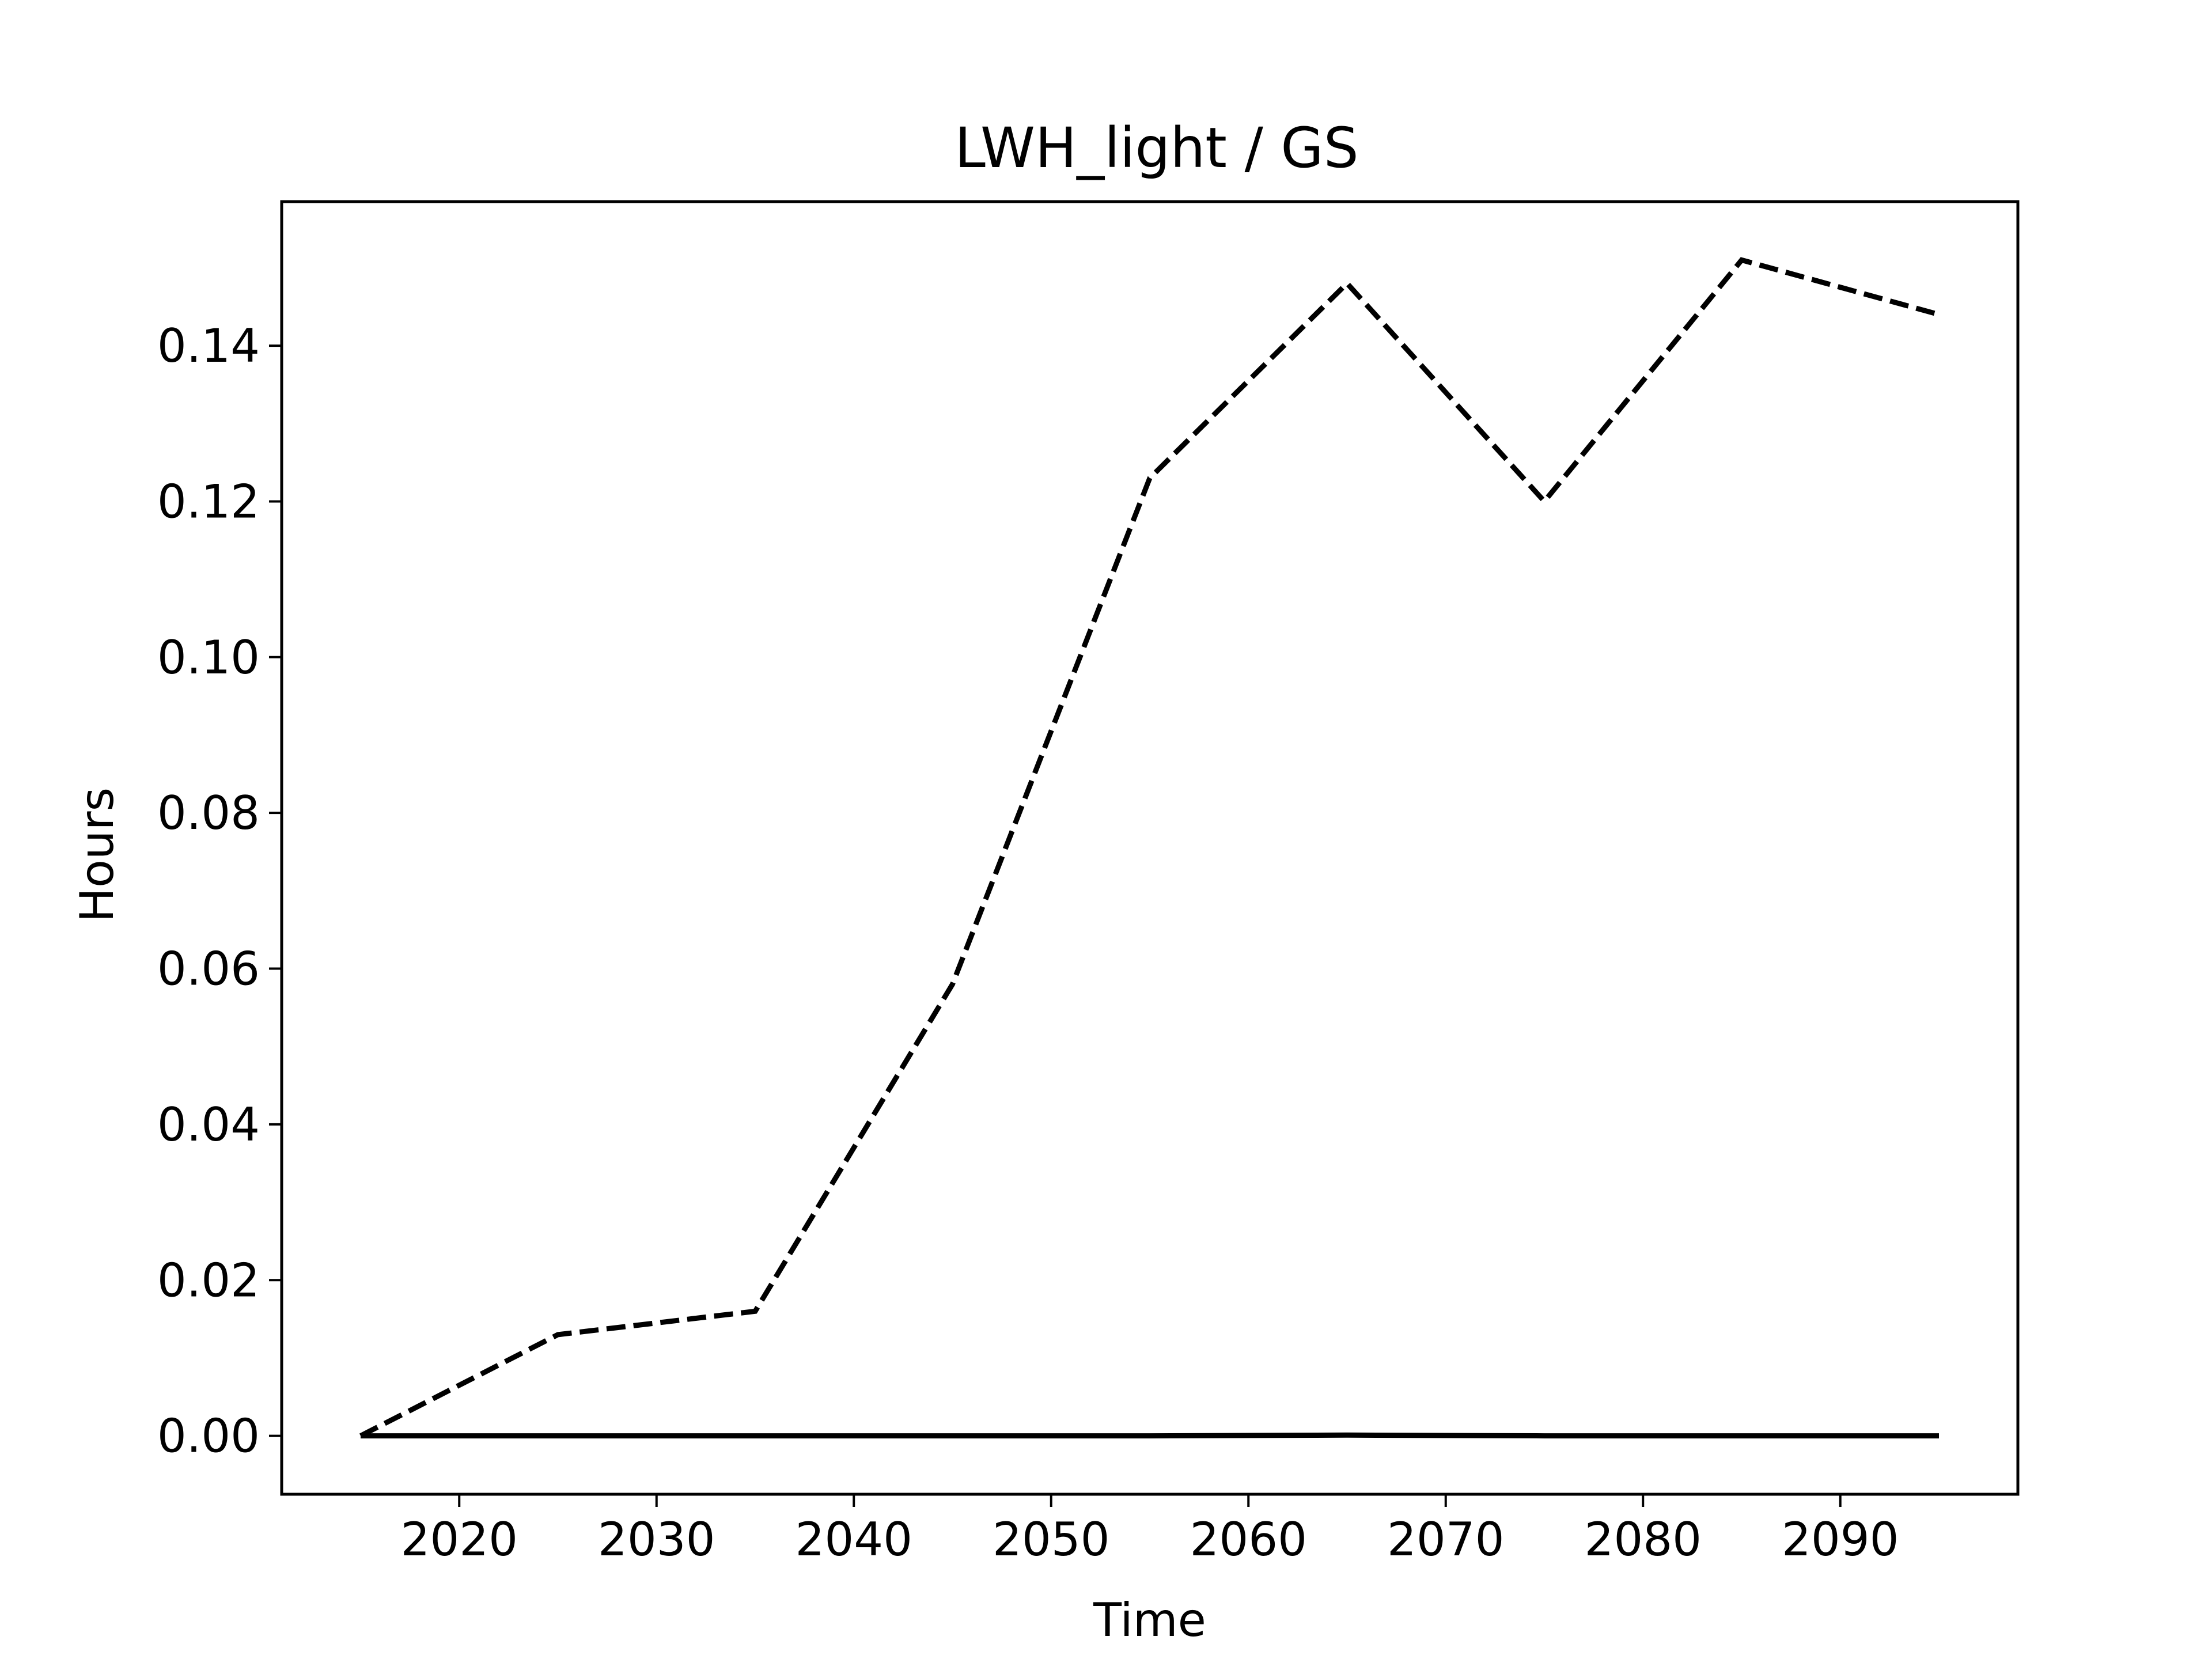  What do you see at coordinates (208, 813) in the screenshot?
I see `y-tick-label: 0.08` at bounding box center [208, 813].